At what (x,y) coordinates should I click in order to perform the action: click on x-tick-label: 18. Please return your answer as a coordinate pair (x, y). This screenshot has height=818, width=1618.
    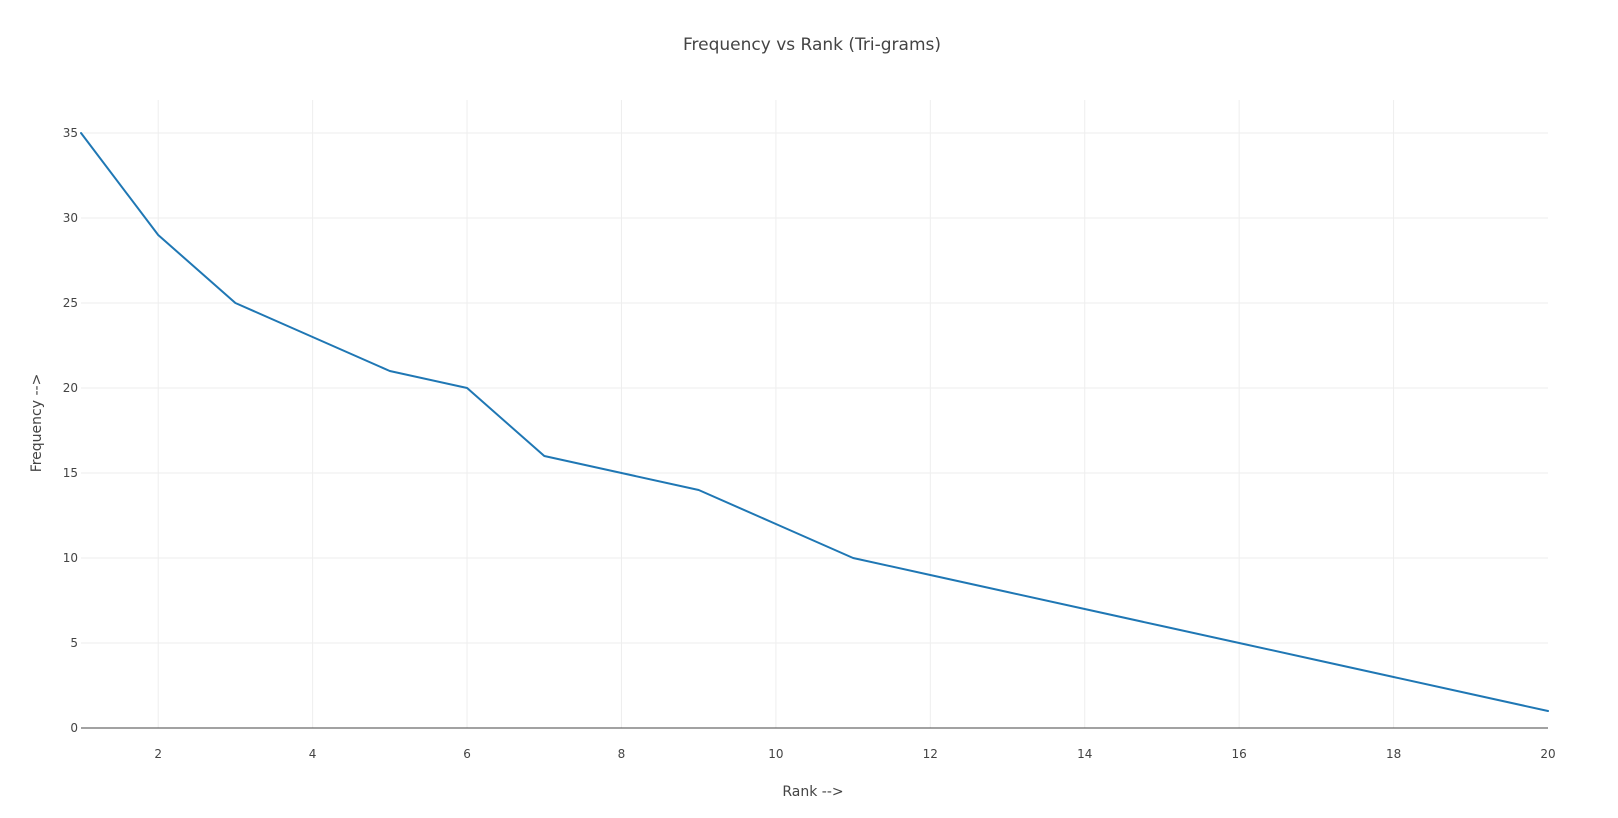
    Looking at the image, I should click on (1393, 754).